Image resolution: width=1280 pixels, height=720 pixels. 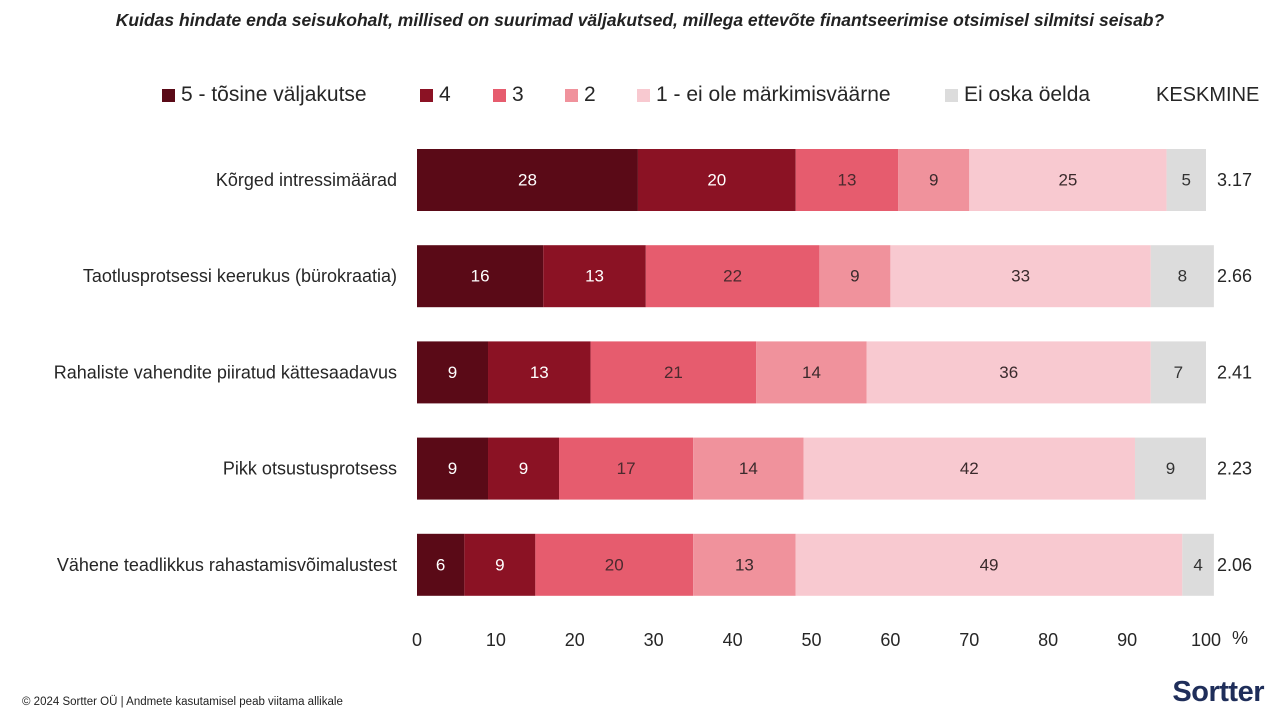 What do you see at coordinates (1234, 372) in the screenshot?
I see `average-value: 2.41` at bounding box center [1234, 372].